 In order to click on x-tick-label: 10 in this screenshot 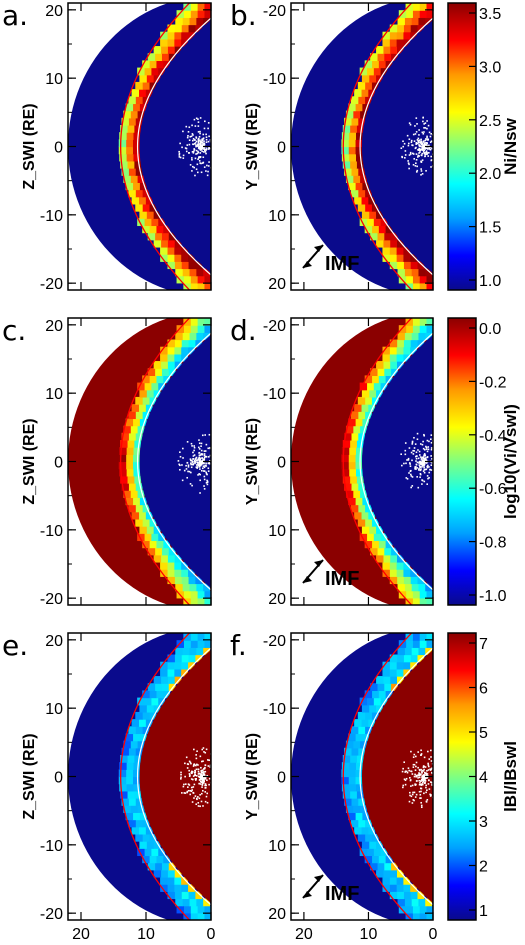, I will do `click(369, 934)`.